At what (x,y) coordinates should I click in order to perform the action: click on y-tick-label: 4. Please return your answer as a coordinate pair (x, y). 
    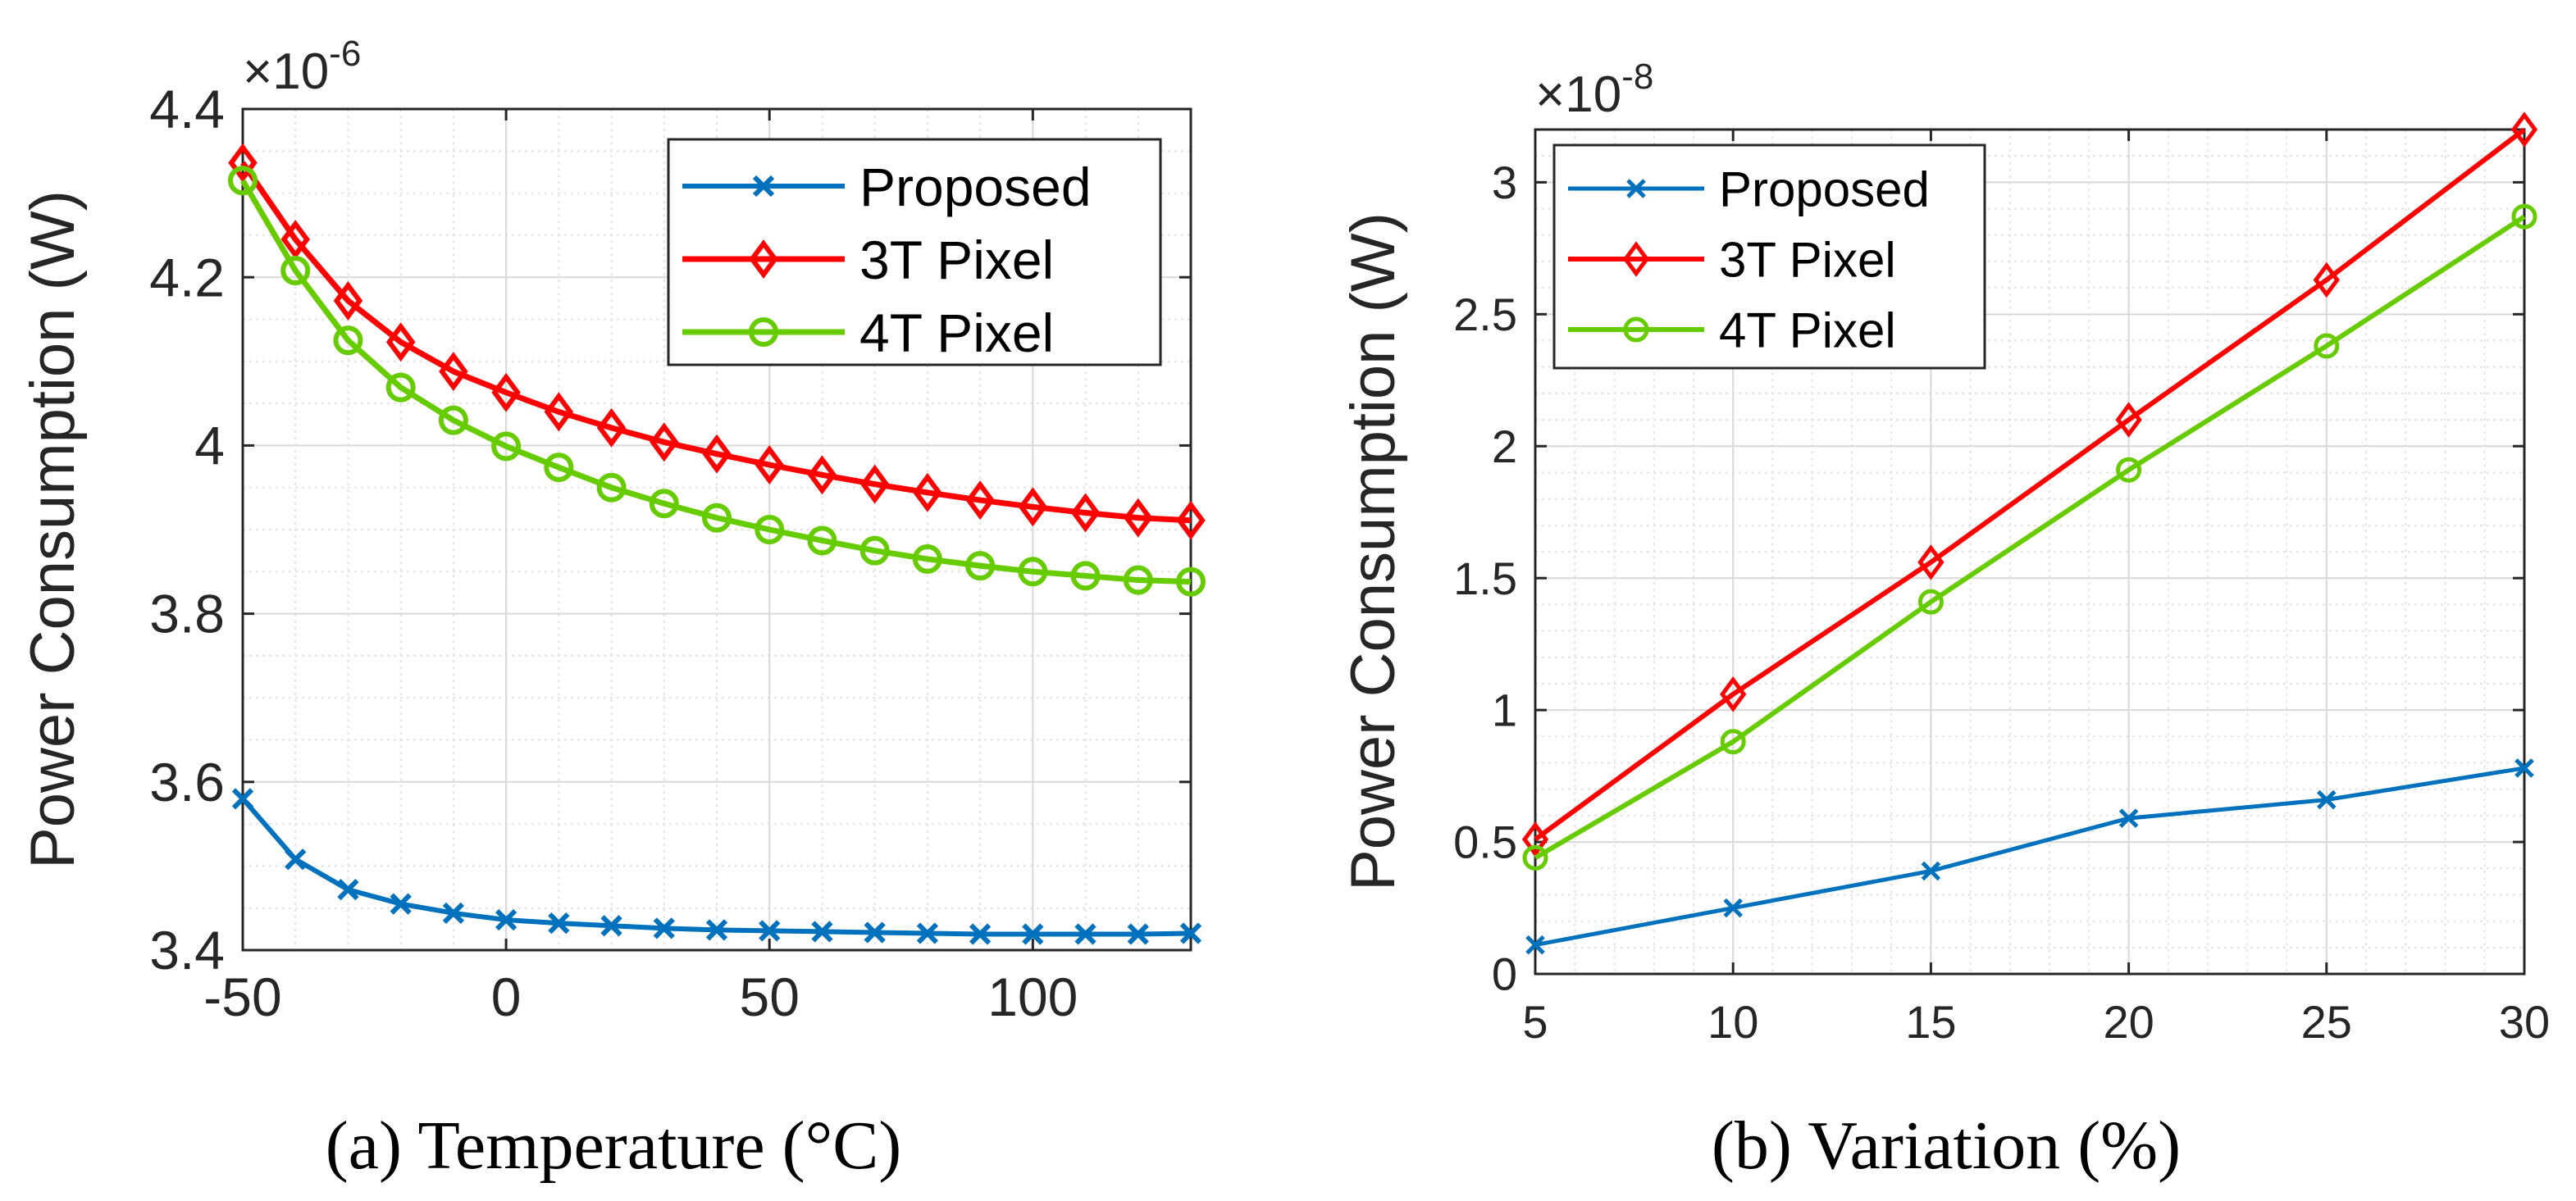
    Looking at the image, I should click on (209, 446).